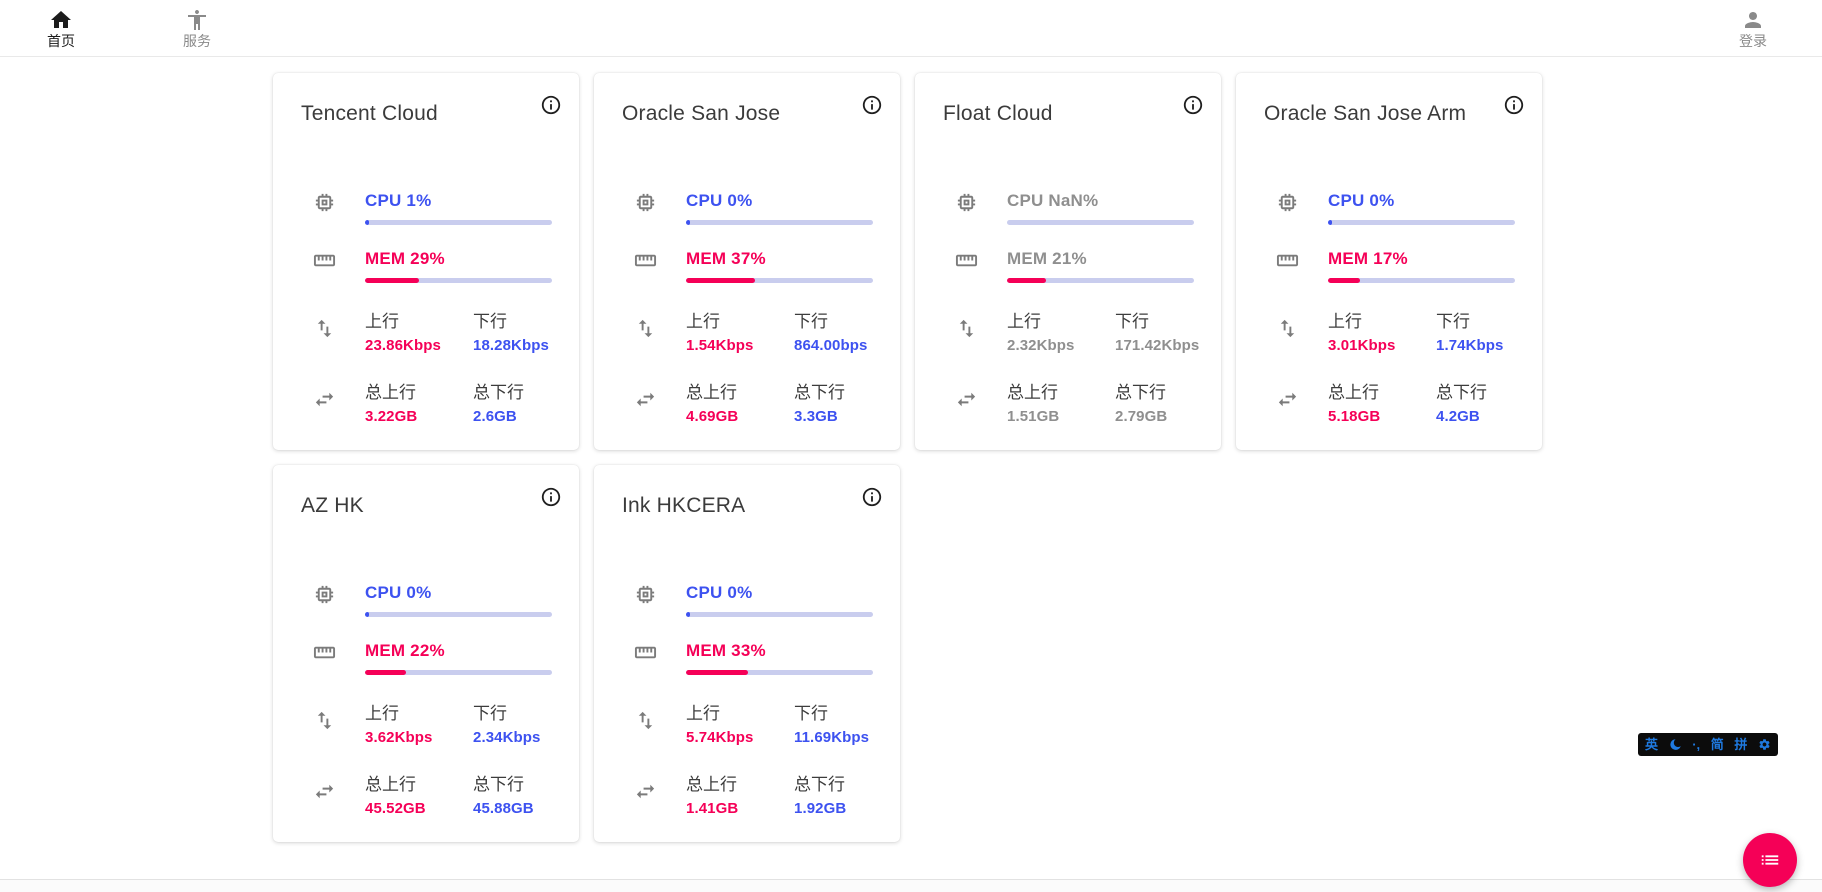 This screenshot has height=892, width=1822. Describe the element at coordinates (1157, 345) in the screenshot. I see `download-value: 171.42Kbps` at that location.